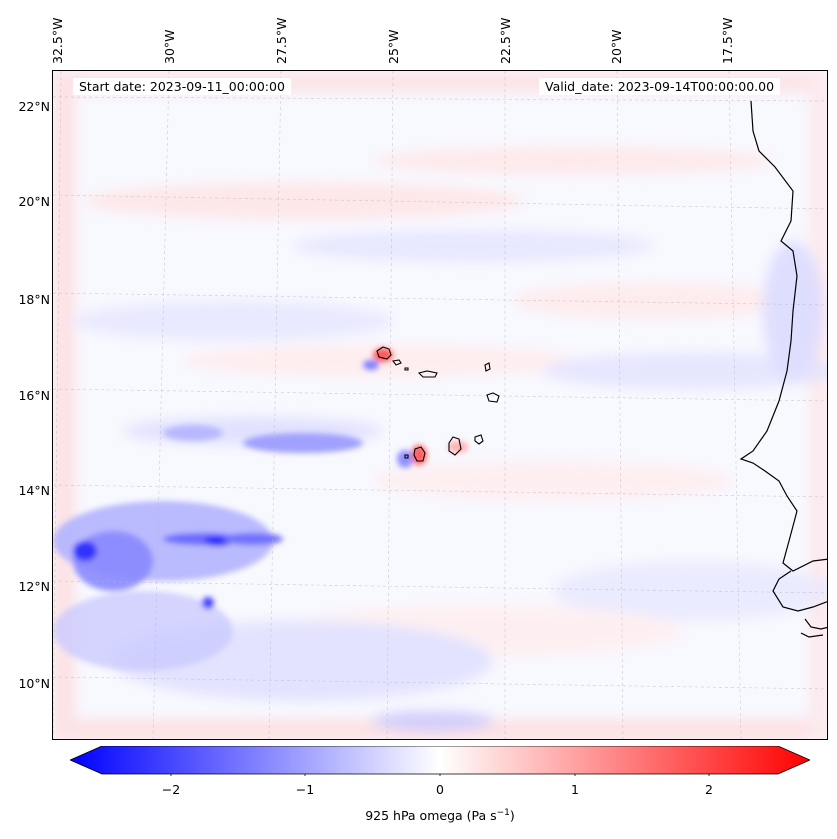 The image size is (837, 839). Describe the element at coordinates (406, 369) in the screenshot. I see `island-santa-luzia` at that location.